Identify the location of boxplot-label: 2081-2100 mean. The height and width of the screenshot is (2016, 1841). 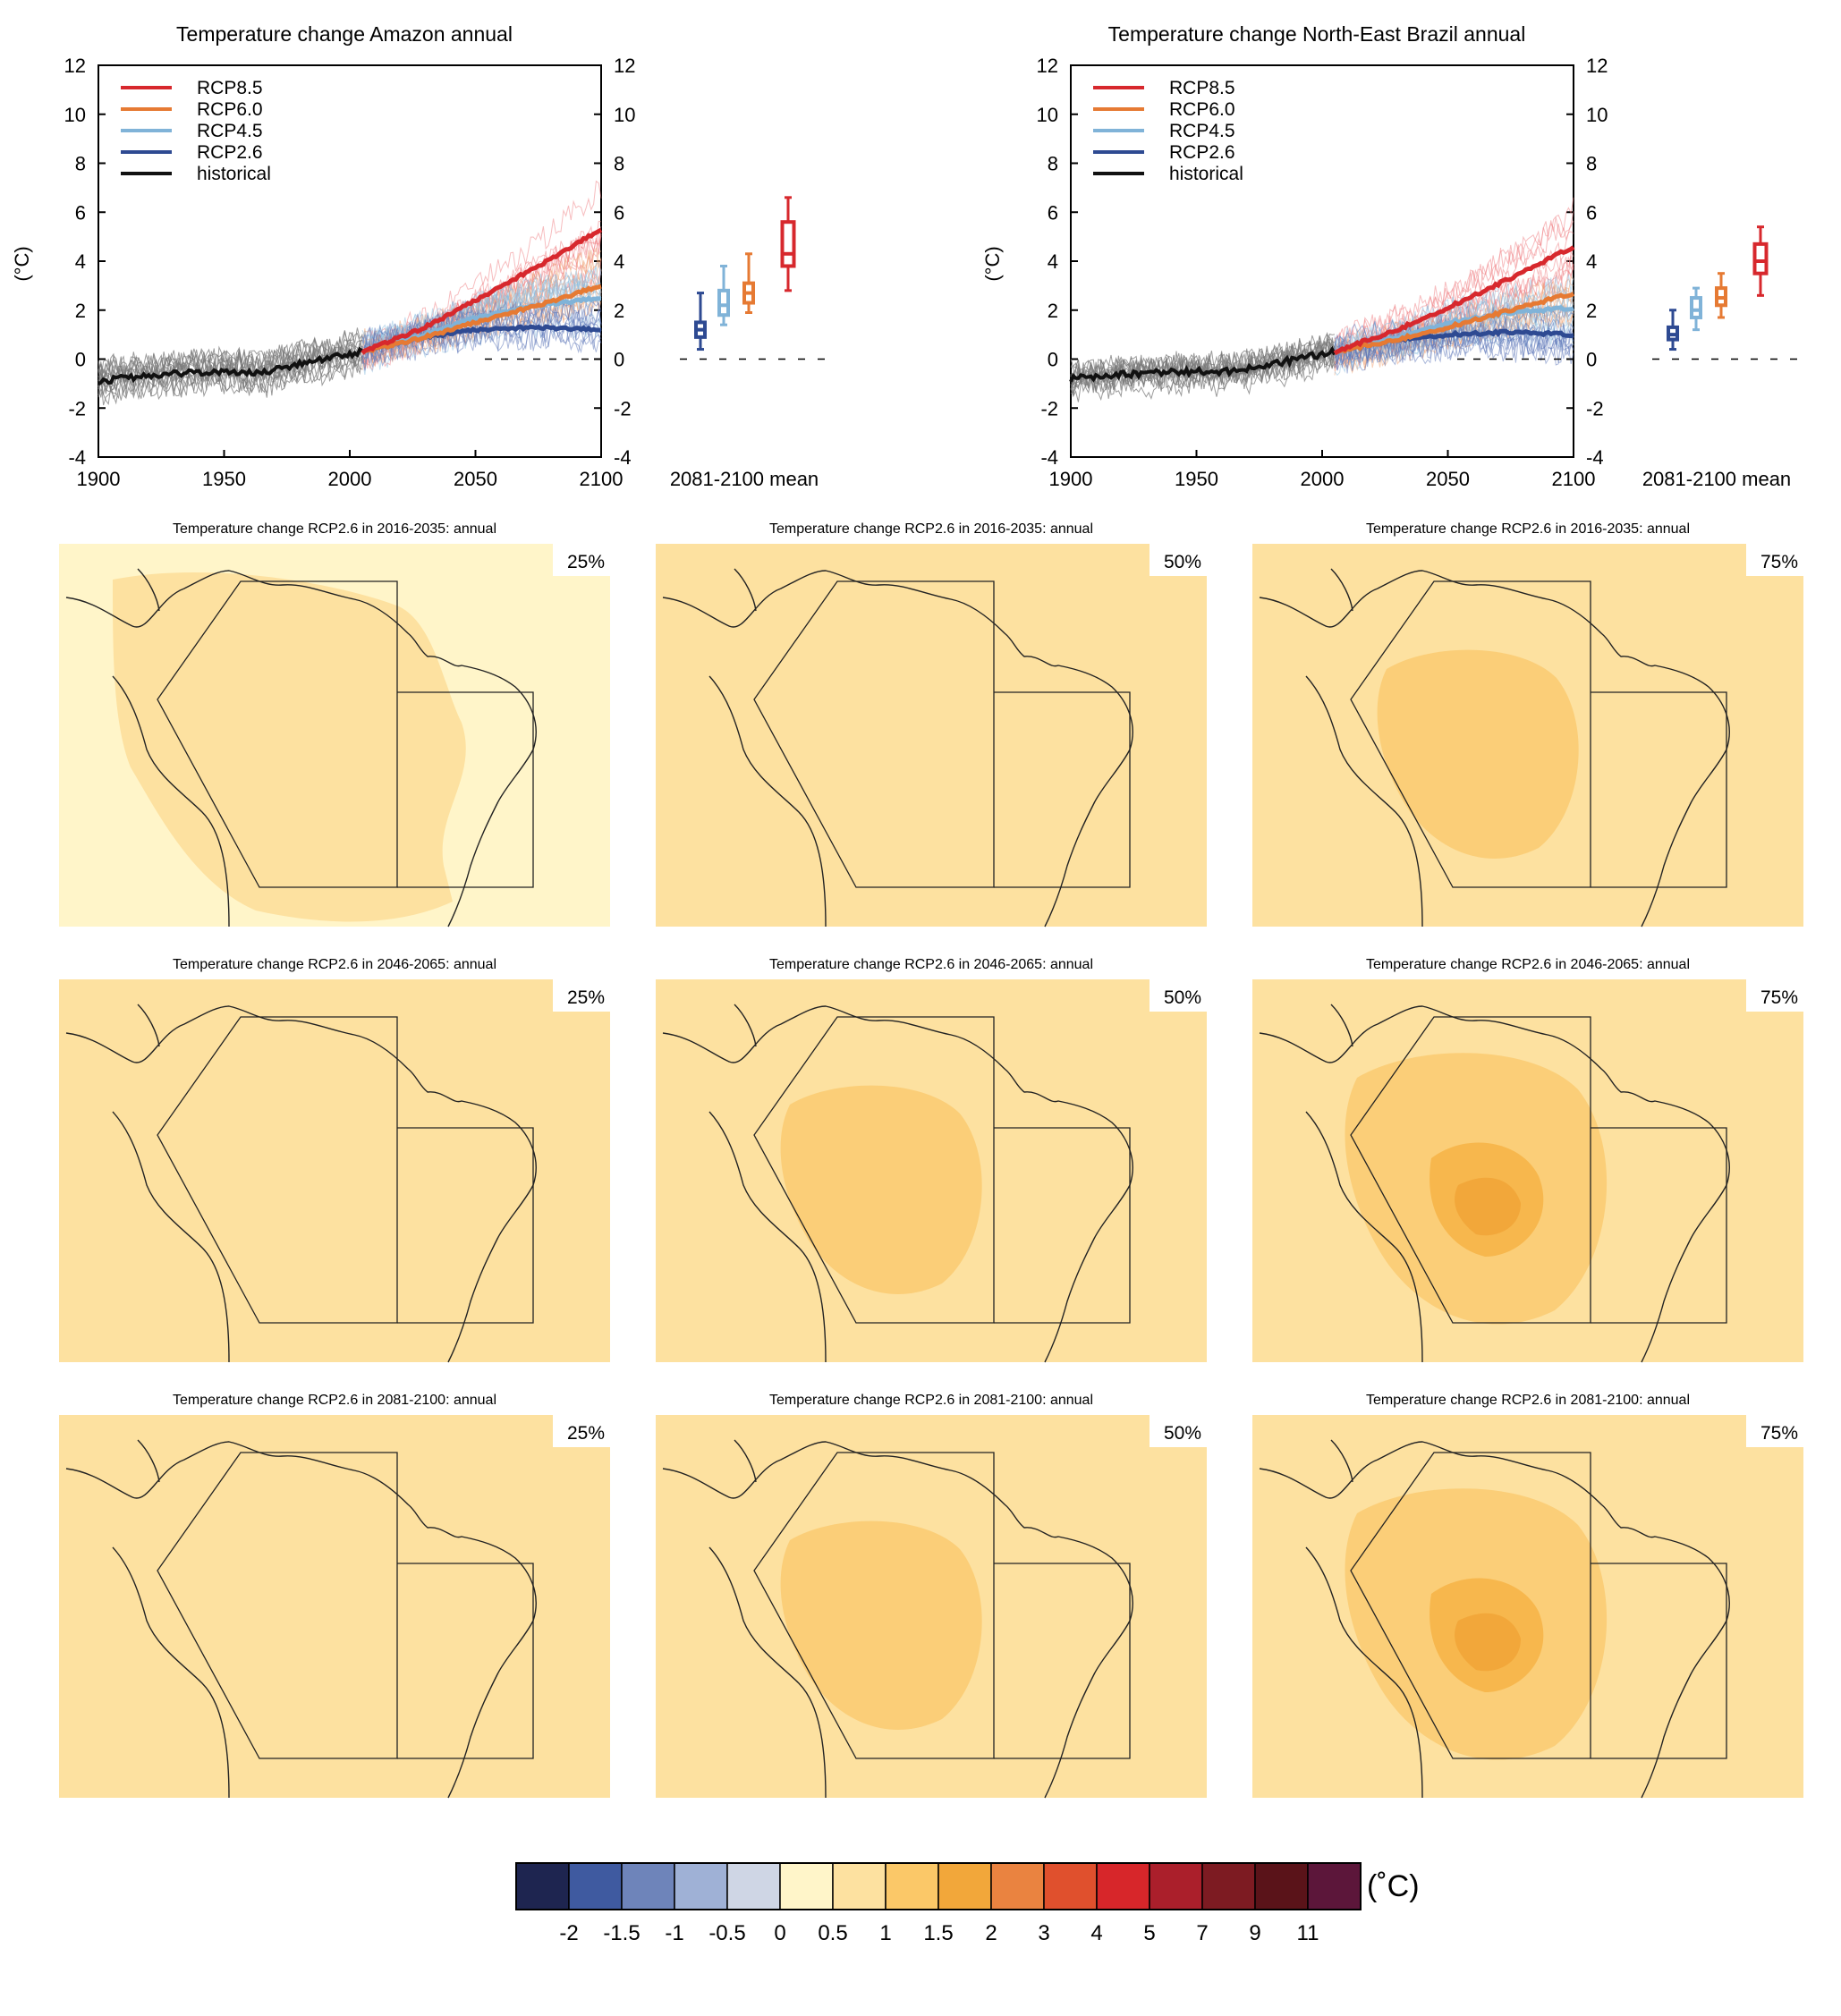
(1716, 479).